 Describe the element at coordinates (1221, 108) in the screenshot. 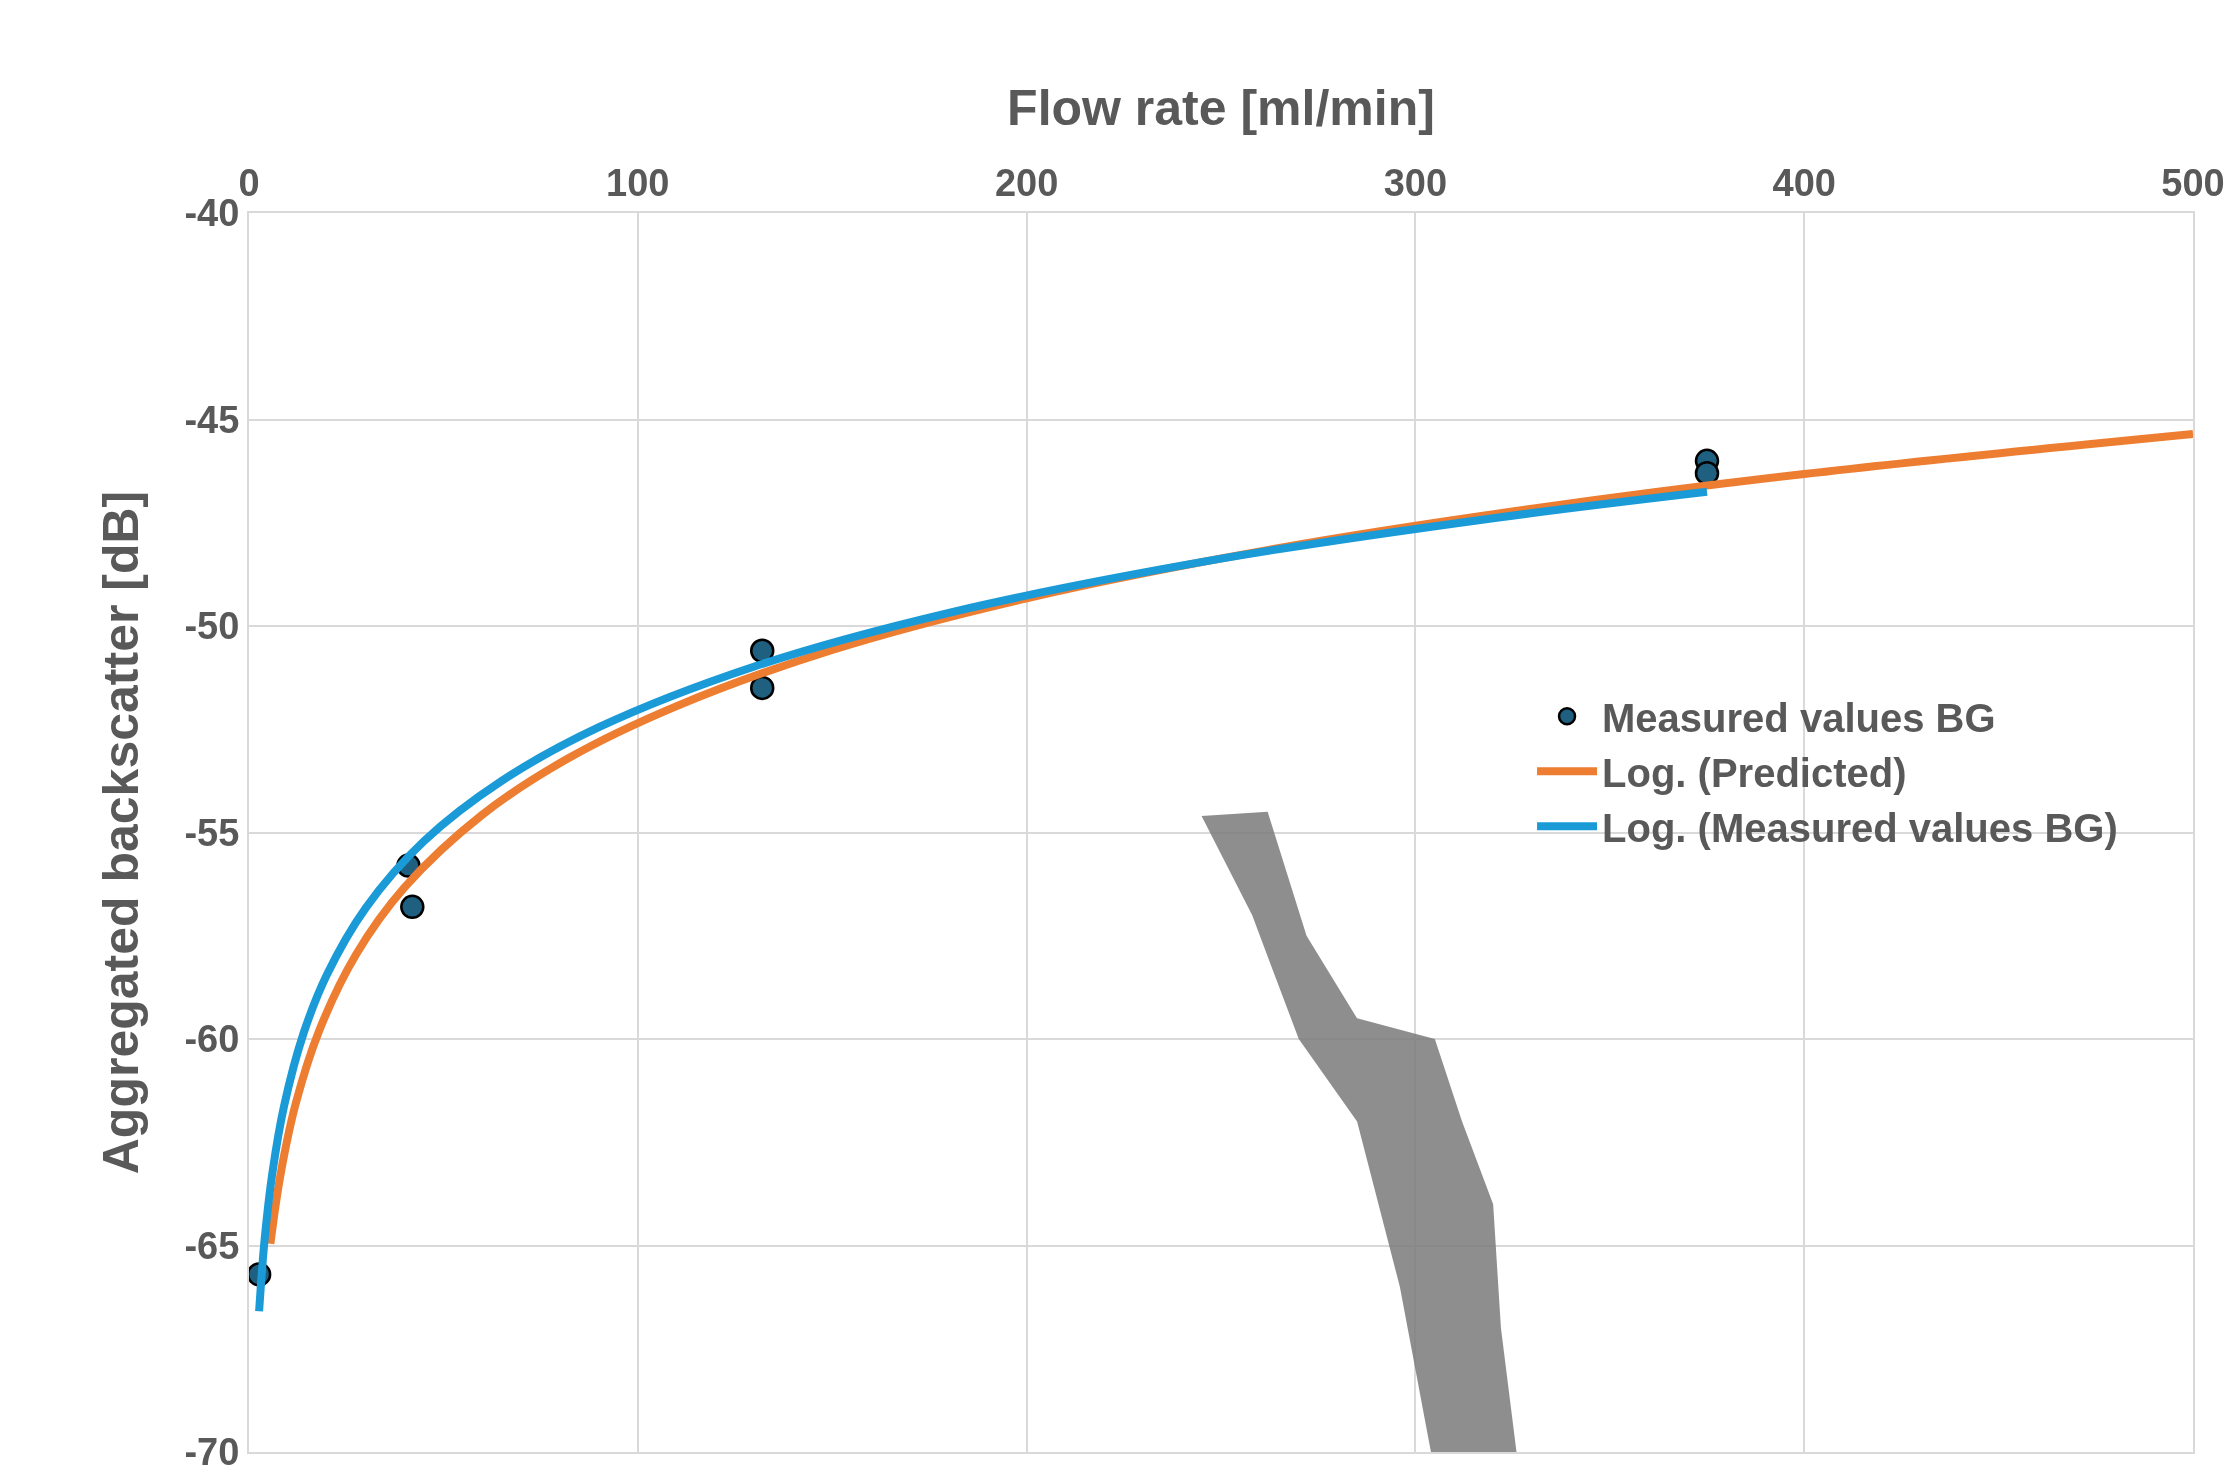

I see `x-axis-title: Flow rate [ml/min]` at that location.